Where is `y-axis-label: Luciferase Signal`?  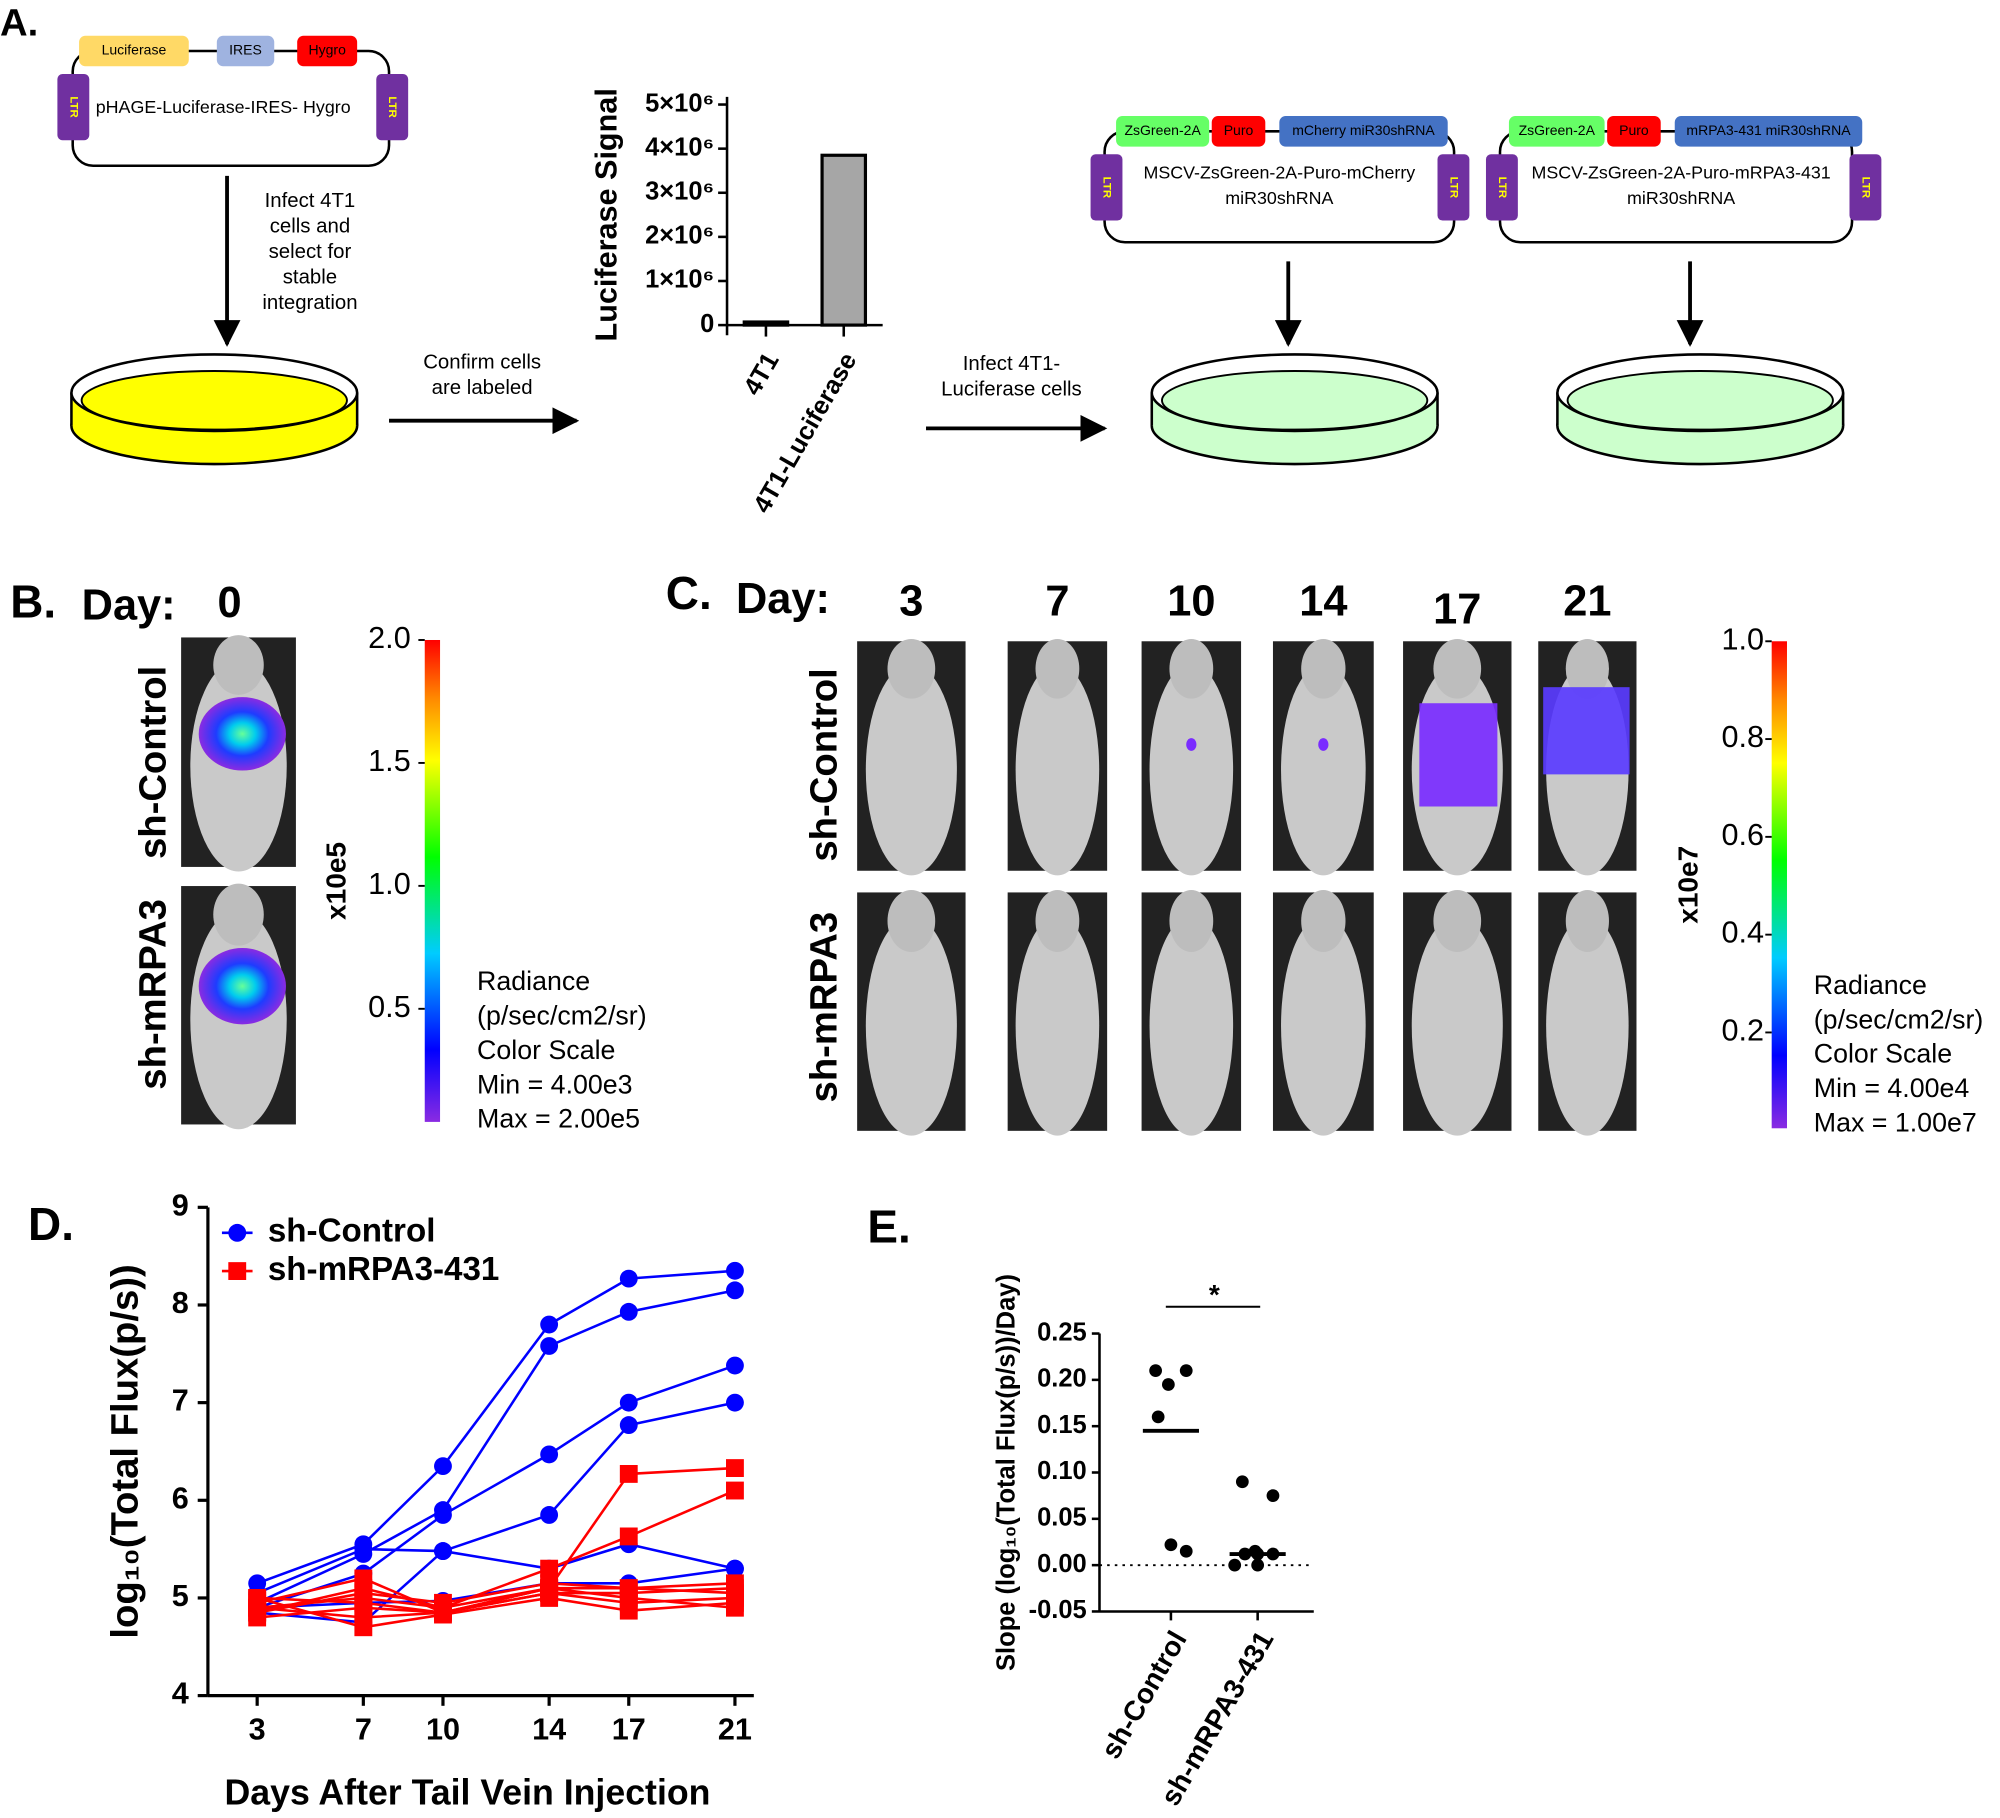
y-axis-label: Luciferase Signal is located at coordinates (606, 214).